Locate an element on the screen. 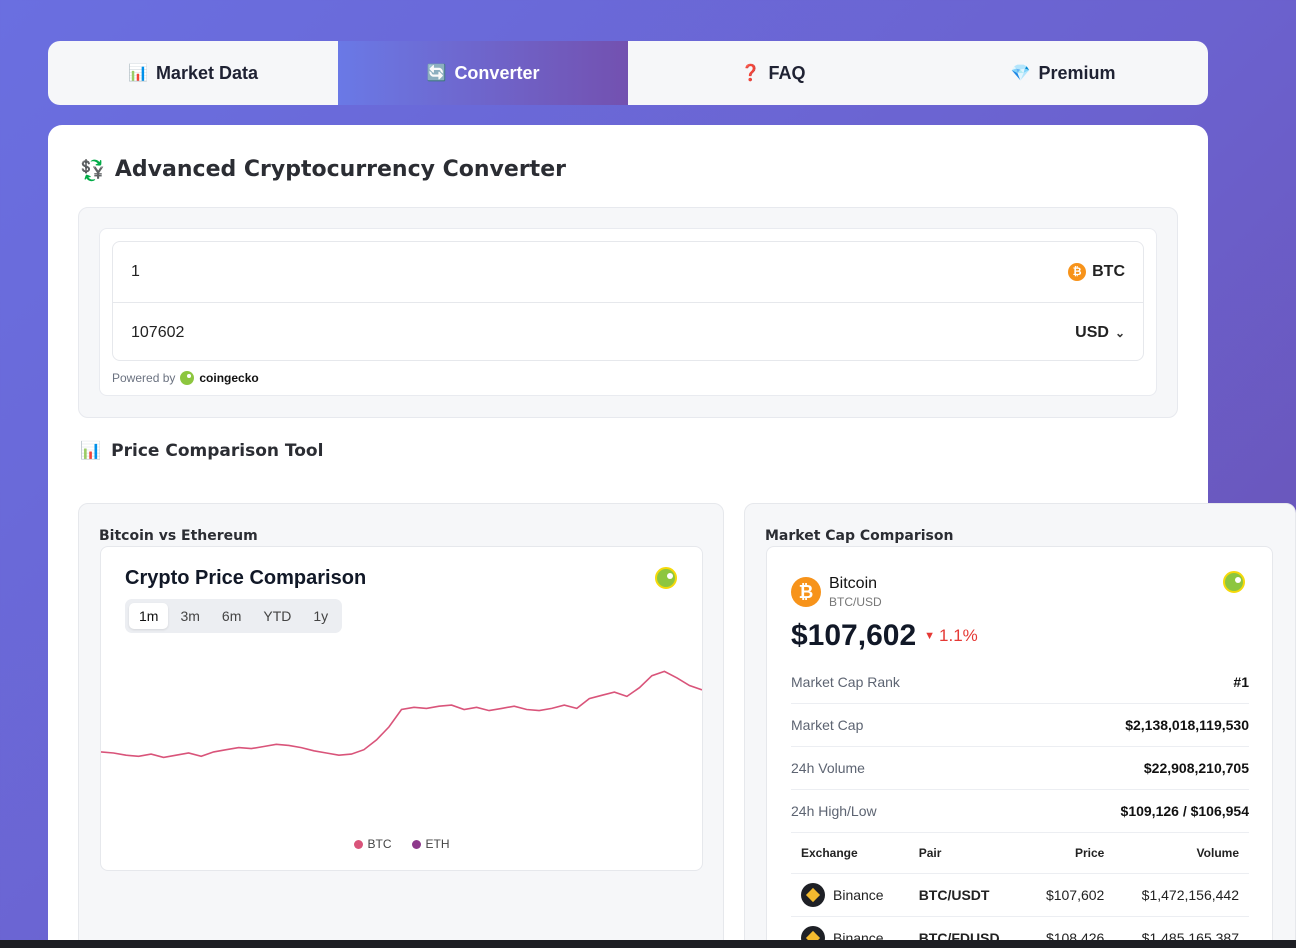 This screenshot has width=1296, height=948. page-title-text: Advanced Cryptocurrency Converter is located at coordinates (340, 169).